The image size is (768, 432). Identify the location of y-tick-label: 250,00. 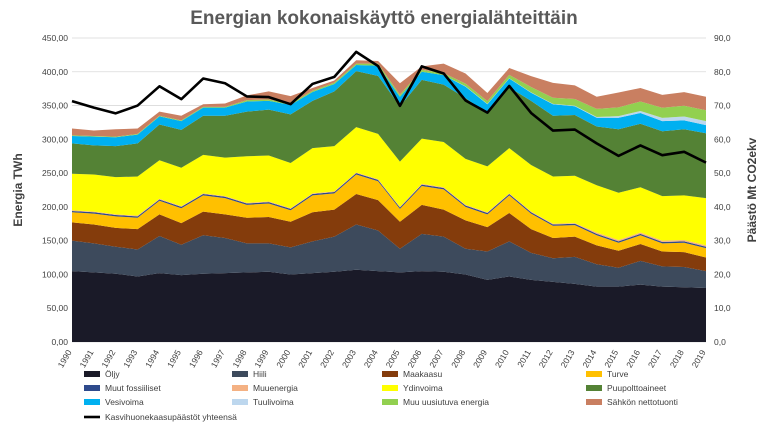
(55, 173).